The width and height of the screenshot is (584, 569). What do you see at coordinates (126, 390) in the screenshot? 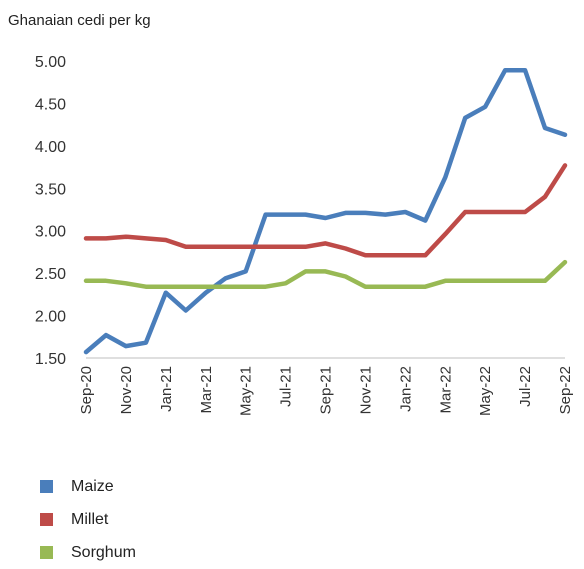
I see `x-tick-label-nov-20: Nov-20` at bounding box center [126, 390].